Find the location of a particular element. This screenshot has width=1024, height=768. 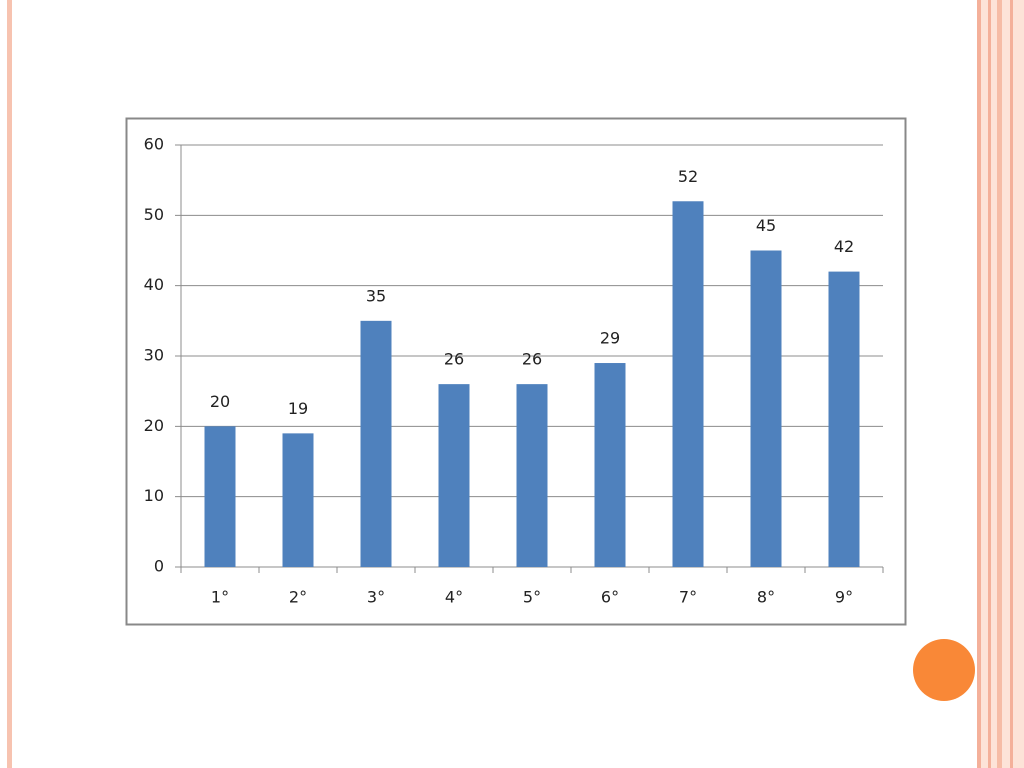

y-tick-label: 10 is located at coordinates (154, 495).